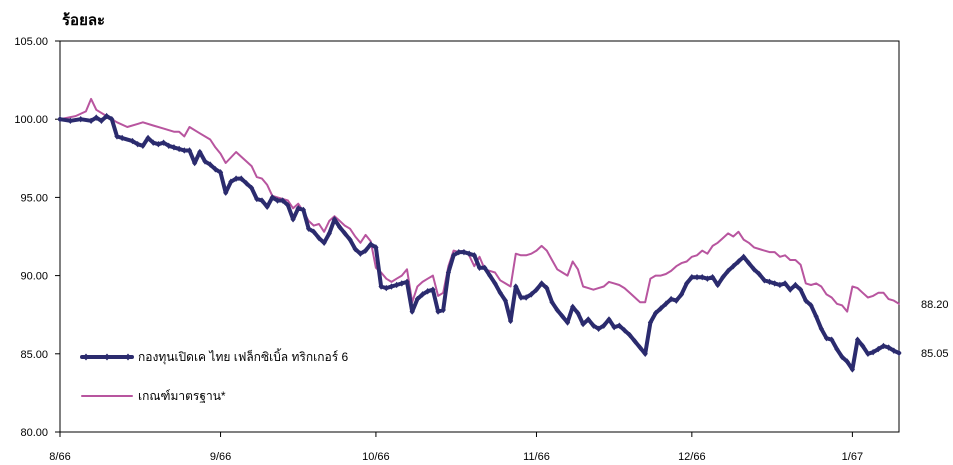 This screenshot has height=465, width=953. I want to click on y-tick-label: 80.00, so click(34, 433).